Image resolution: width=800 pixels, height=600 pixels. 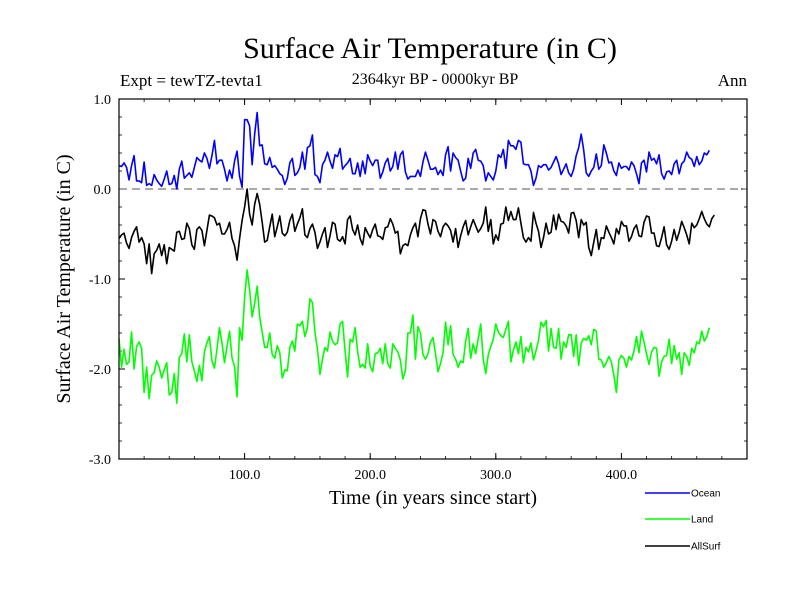 What do you see at coordinates (103, 190) in the screenshot?
I see `y-tick-label: 0.0` at bounding box center [103, 190].